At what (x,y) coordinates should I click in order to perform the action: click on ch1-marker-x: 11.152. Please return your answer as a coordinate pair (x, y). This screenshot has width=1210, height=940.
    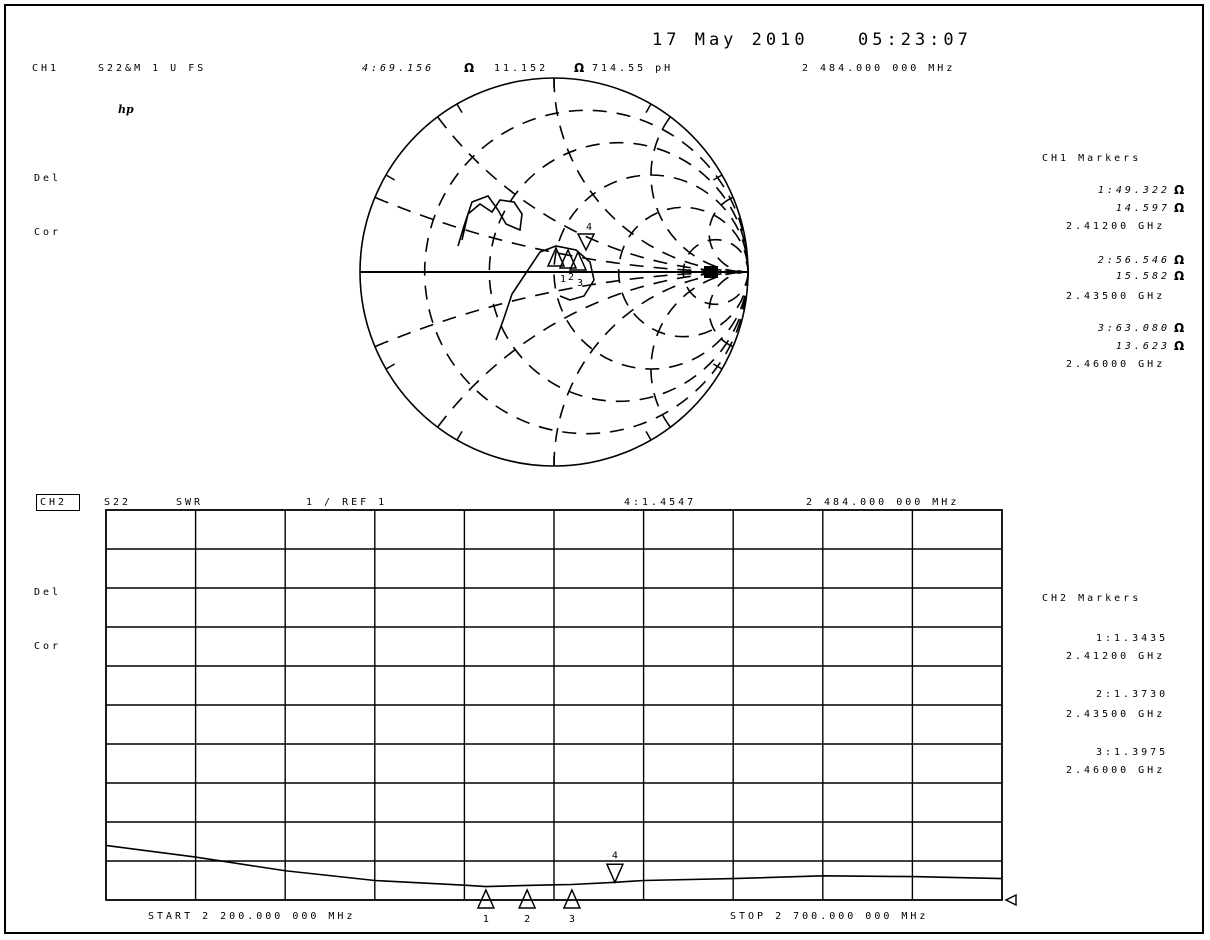
    Looking at the image, I should click on (521, 68).